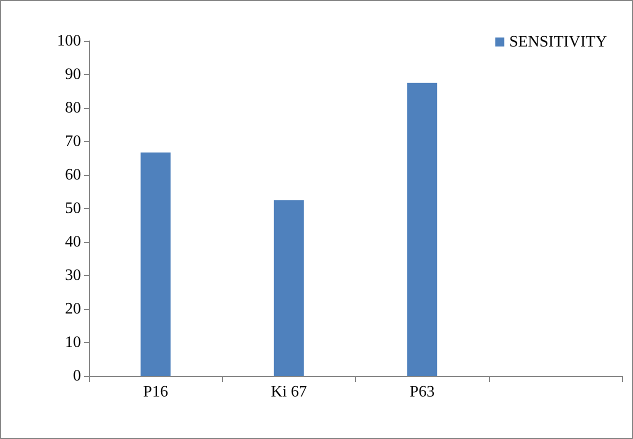 Image resolution: width=633 pixels, height=439 pixels. What do you see at coordinates (422, 392) in the screenshot?
I see `x-tick-label: P63` at bounding box center [422, 392].